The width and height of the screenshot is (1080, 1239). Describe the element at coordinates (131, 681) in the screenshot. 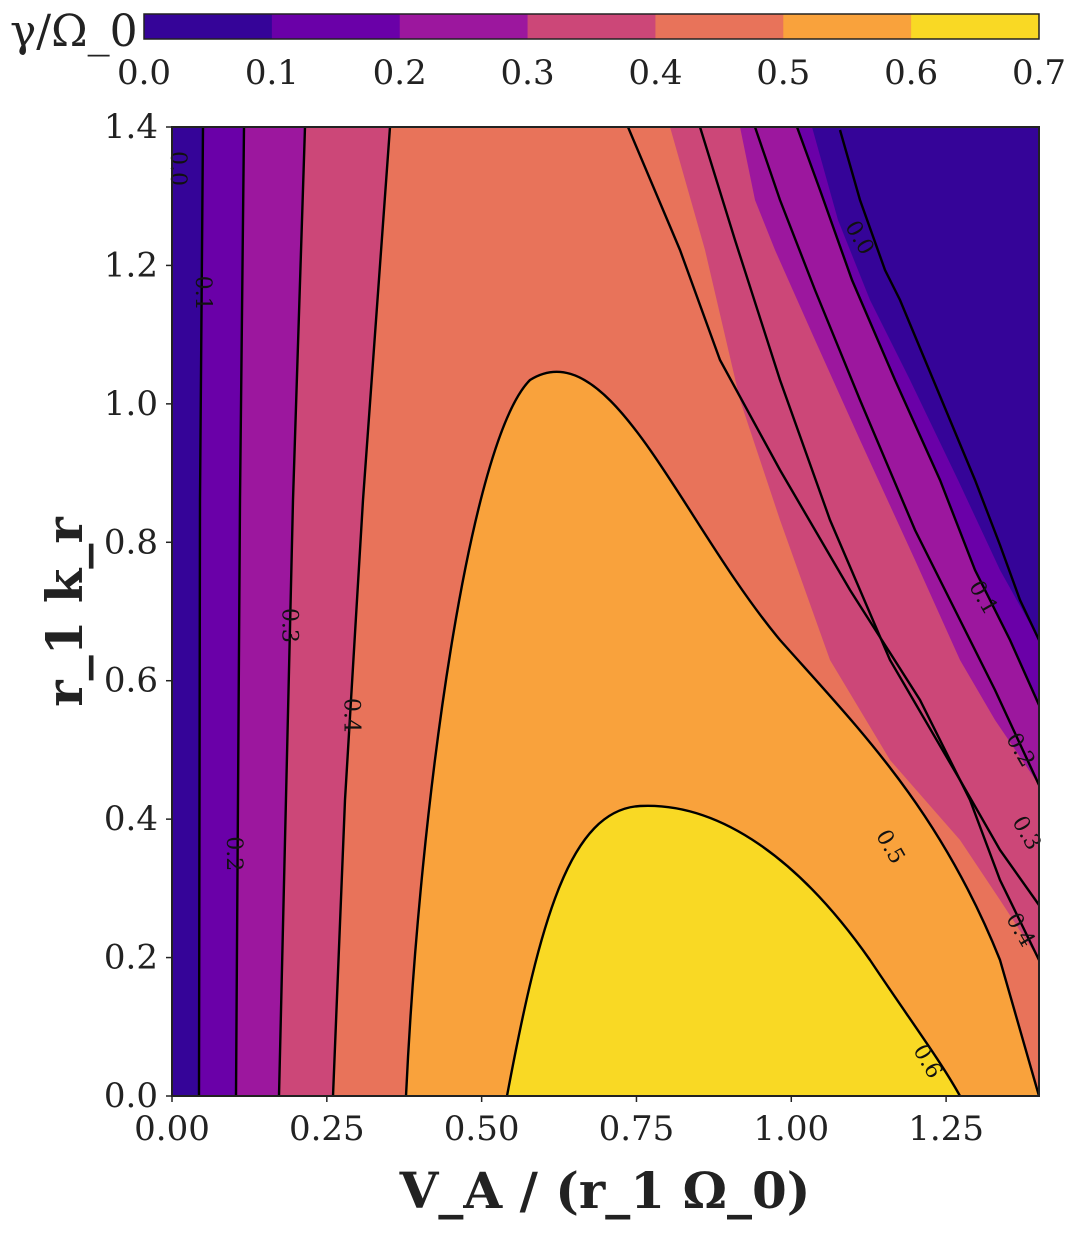

I see `y-tick-label: 0.6` at that location.